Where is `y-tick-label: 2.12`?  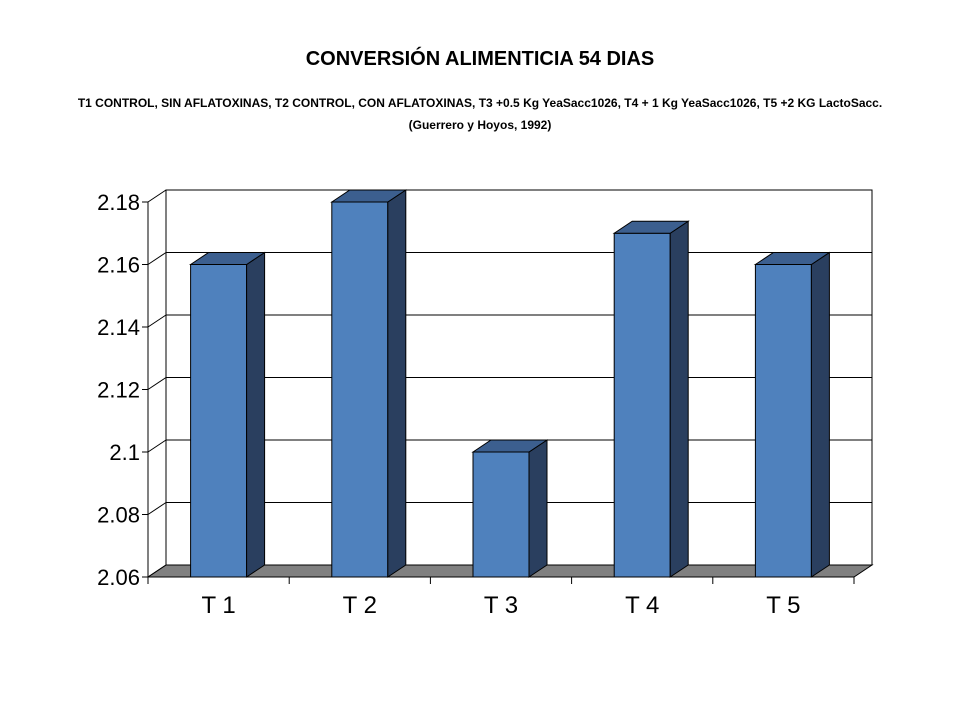
y-tick-label: 2.12 is located at coordinates (118, 390).